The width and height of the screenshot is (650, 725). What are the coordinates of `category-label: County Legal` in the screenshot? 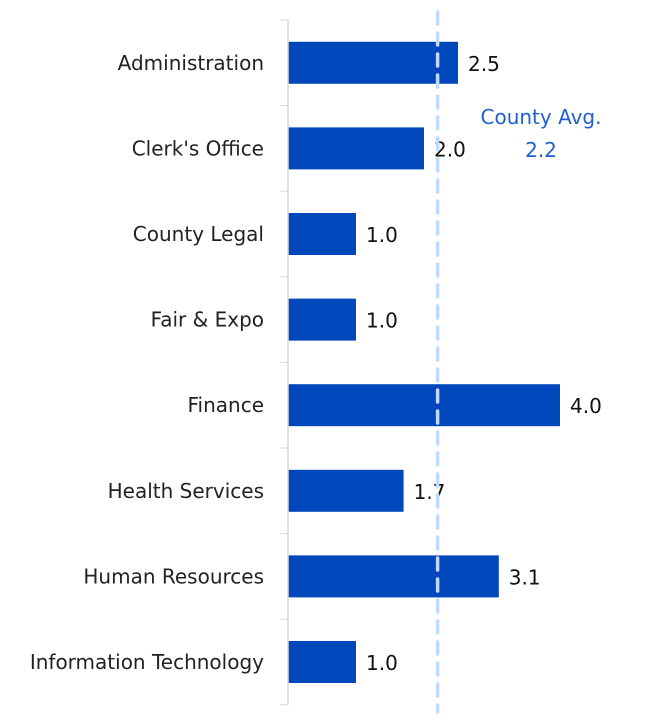 It's located at (198, 234).